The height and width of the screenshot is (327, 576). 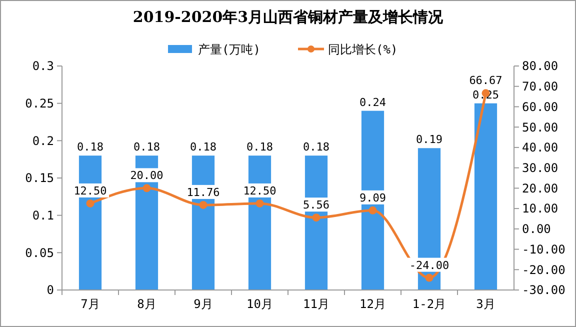 I want to click on data-label: 20.00, so click(x=147, y=175).